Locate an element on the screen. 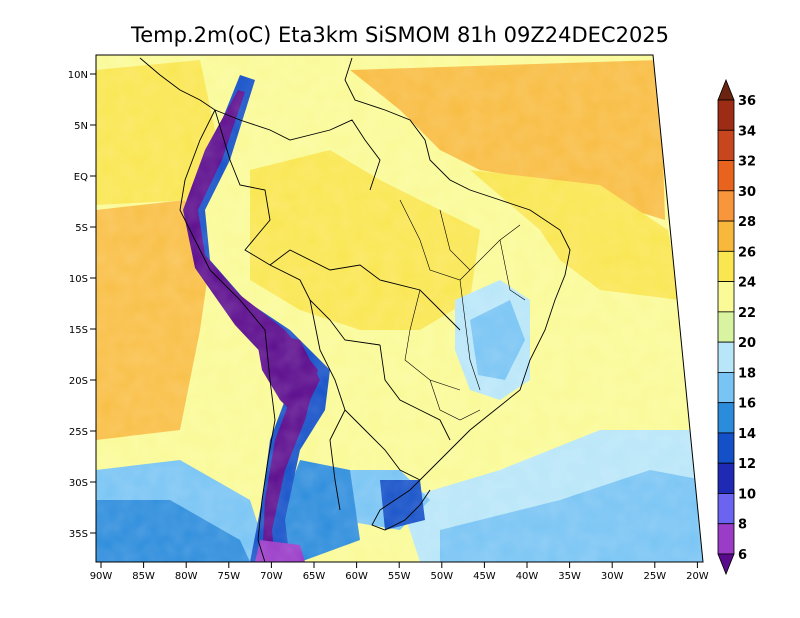  lon-tick-label: 50W is located at coordinates (441, 576).